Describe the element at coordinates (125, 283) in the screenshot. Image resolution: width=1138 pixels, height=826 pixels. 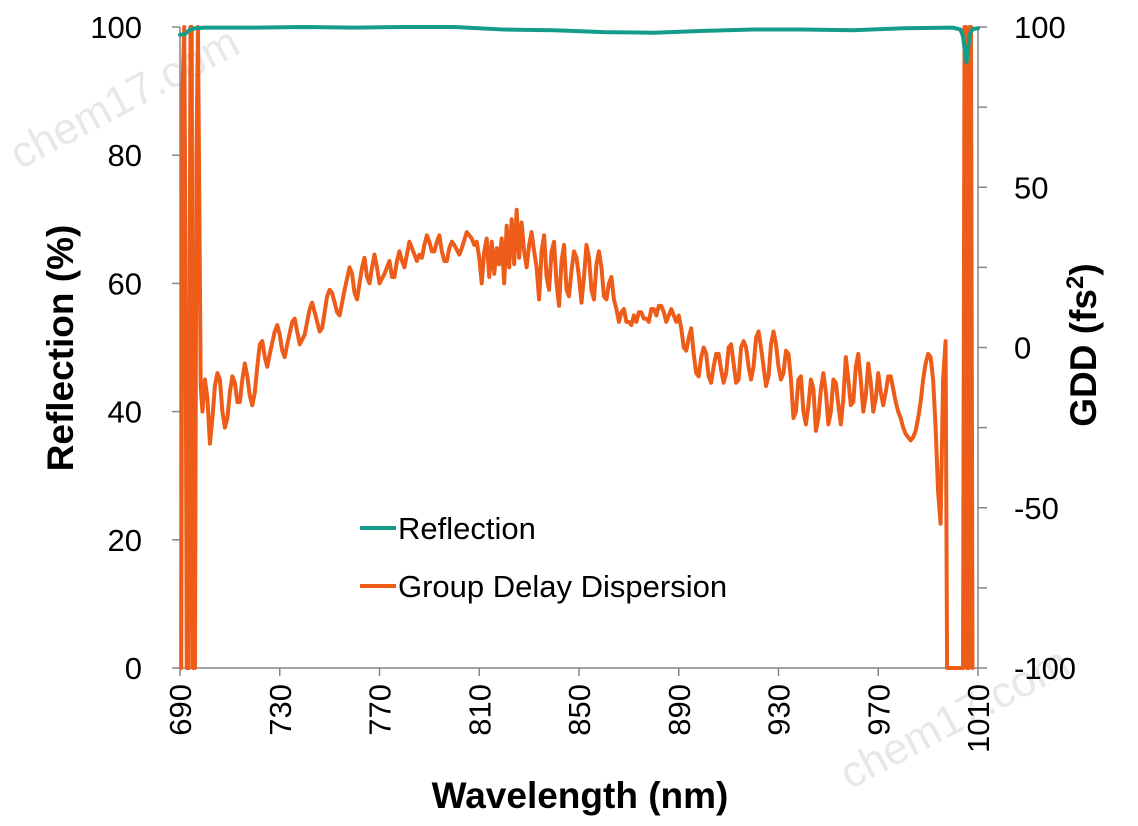
I see `y-tick-label: 60` at that location.